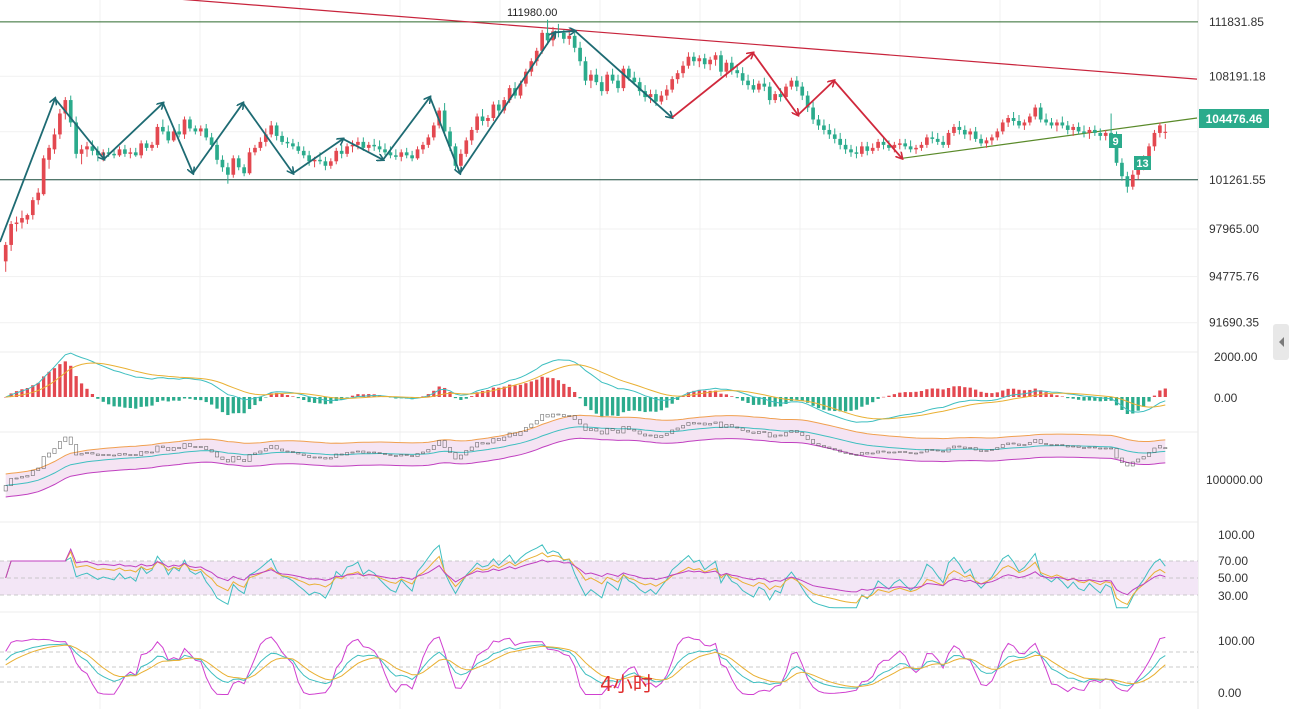  I want to click on rsi-tick-label: 100.00, so click(1236, 535).